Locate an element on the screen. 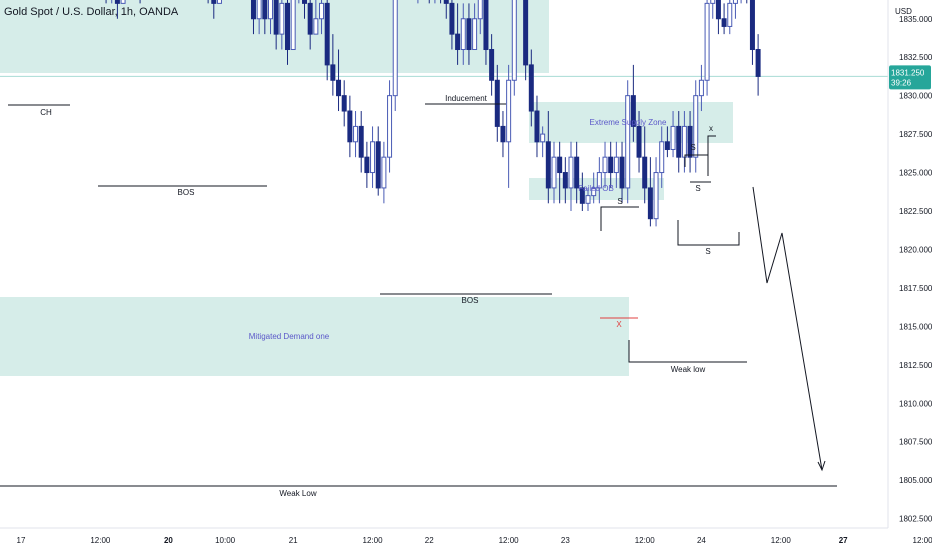 This screenshot has height=550, width=932. projection-arrowhead is located at coordinates (821, 466).